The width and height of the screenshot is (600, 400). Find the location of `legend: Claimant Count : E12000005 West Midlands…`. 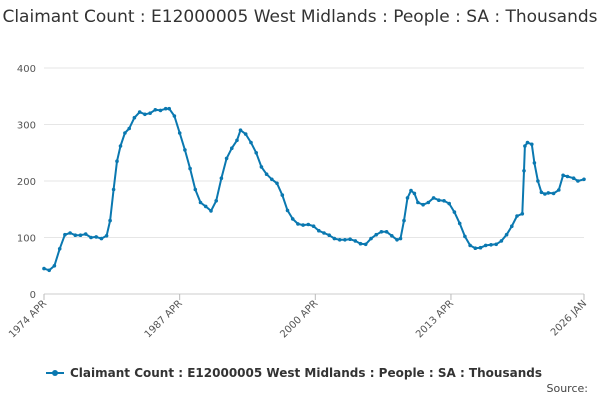

legend: Claimant Count : E12000005 West Midlands… is located at coordinates (294, 373).